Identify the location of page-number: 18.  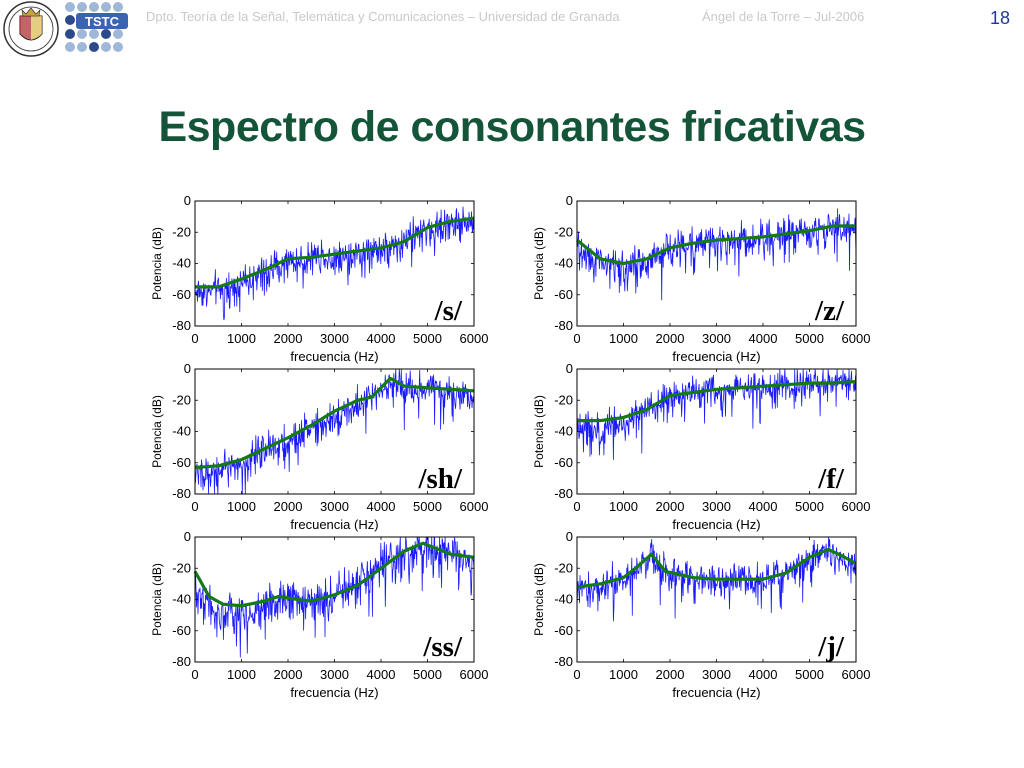
(999, 18).